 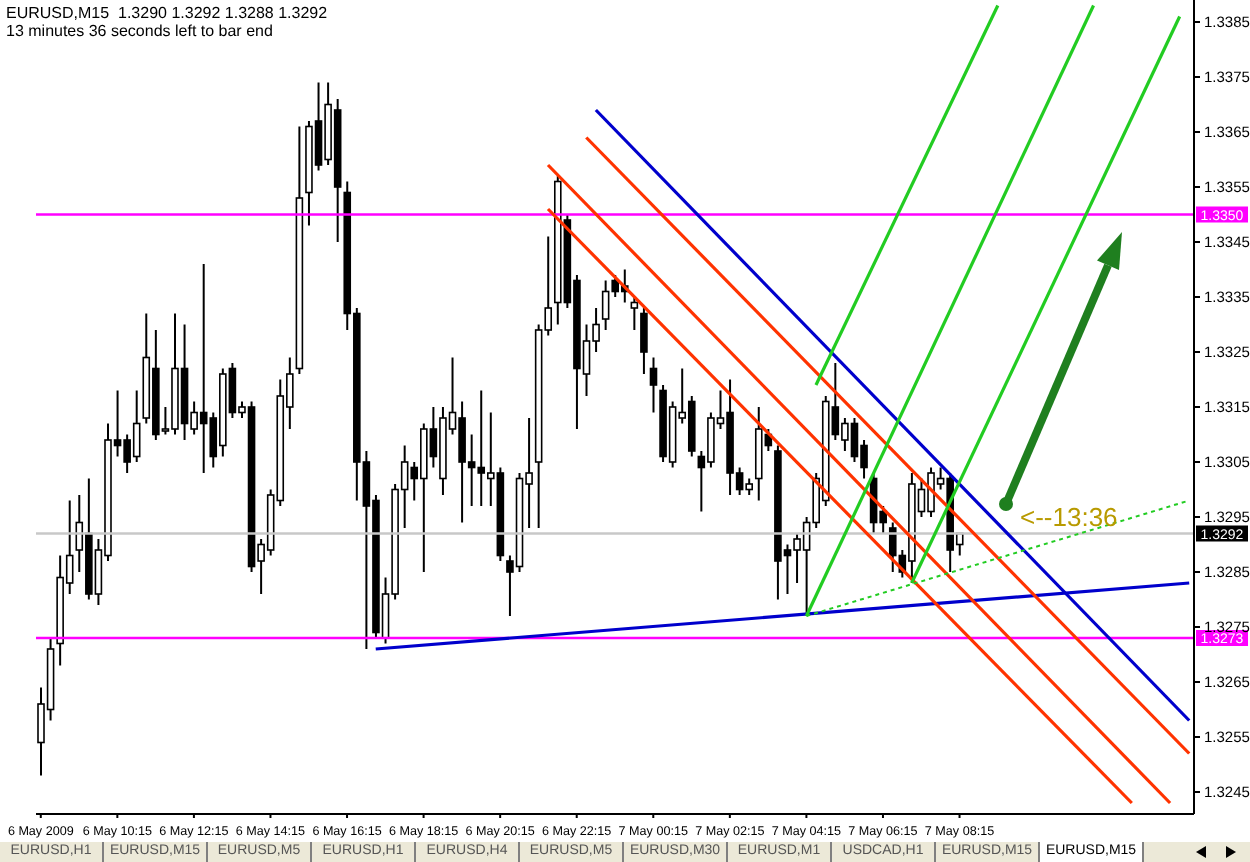 What do you see at coordinates (1069, 517) in the screenshot?
I see `annotation: <--13:36` at bounding box center [1069, 517].